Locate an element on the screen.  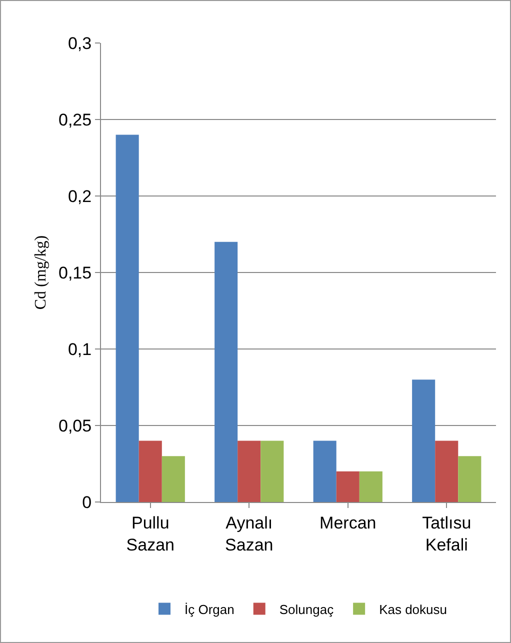
y-tick-label: 0,1 is located at coordinates (80, 349).